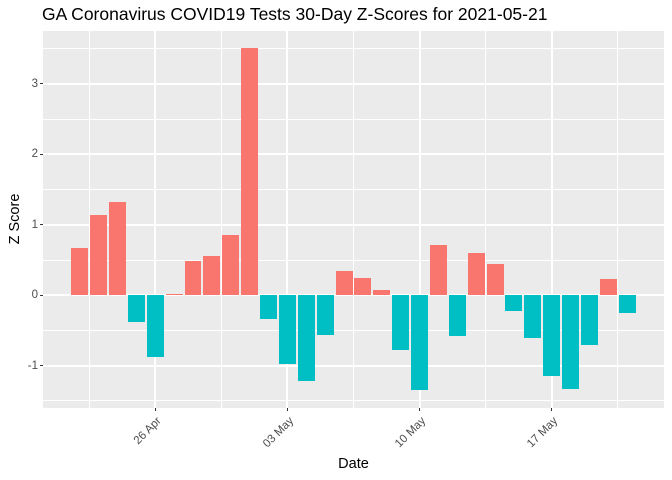  I want to click on y-tick-label: -1, so click(32, 365).